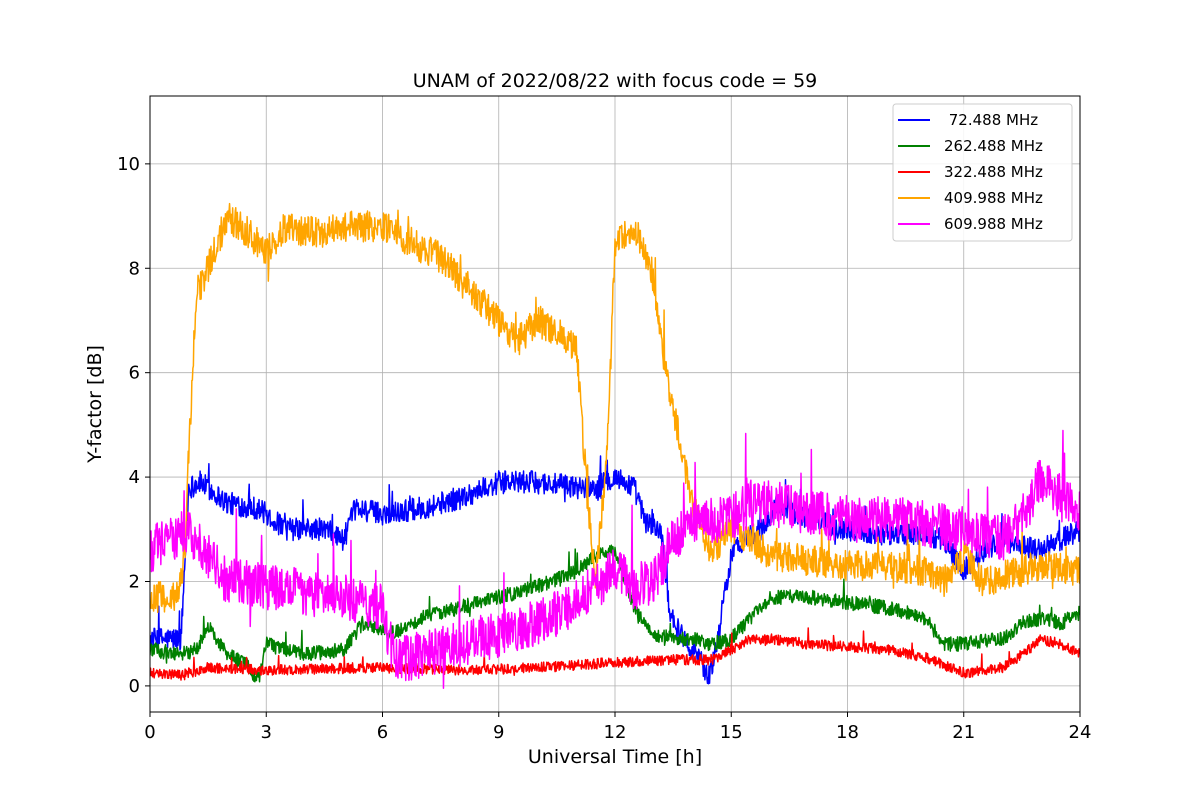 This screenshot has width=1200, height=800. What do you see at coordinates (993, 146) in the screenshot?
I see `legend-label: 262.488 MHz` at bounding box center [993, 146].